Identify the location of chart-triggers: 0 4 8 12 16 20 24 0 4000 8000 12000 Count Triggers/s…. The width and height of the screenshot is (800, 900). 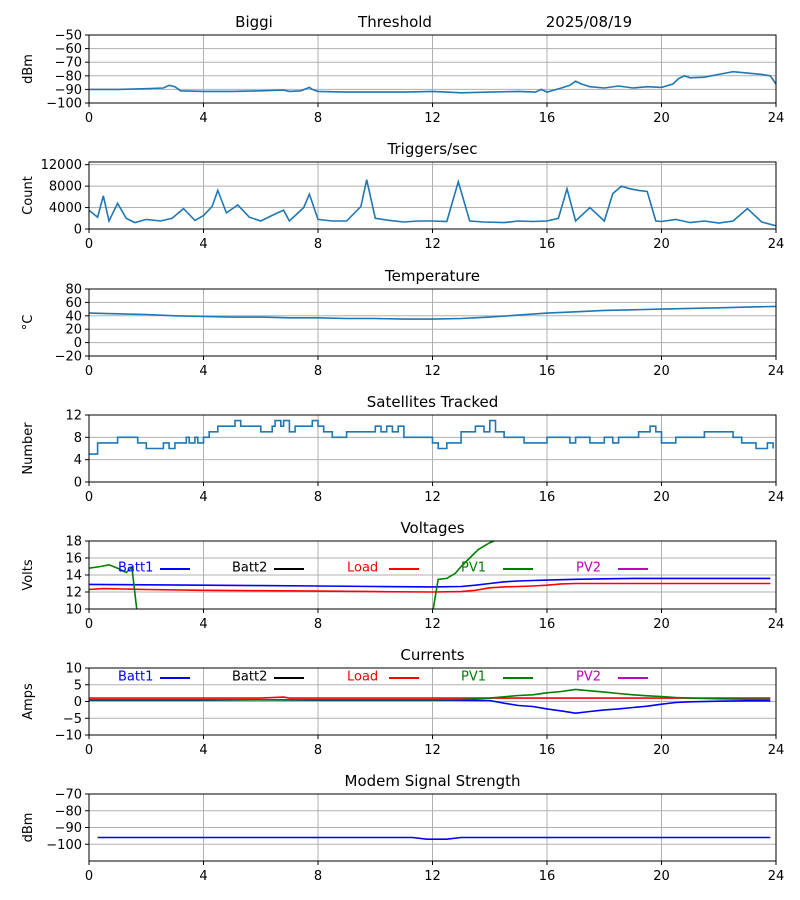
(402, 196).